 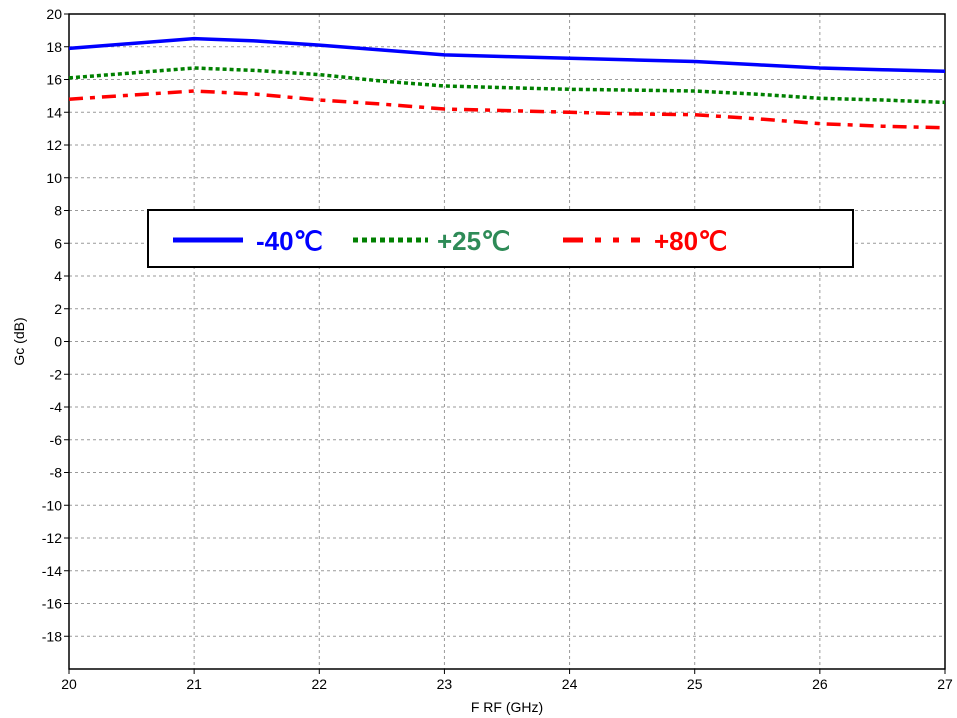 What do you see at coordinates (52, 571) in the screenshot?
I see `y-tick-label: -14` at bounding box center [52, 571].